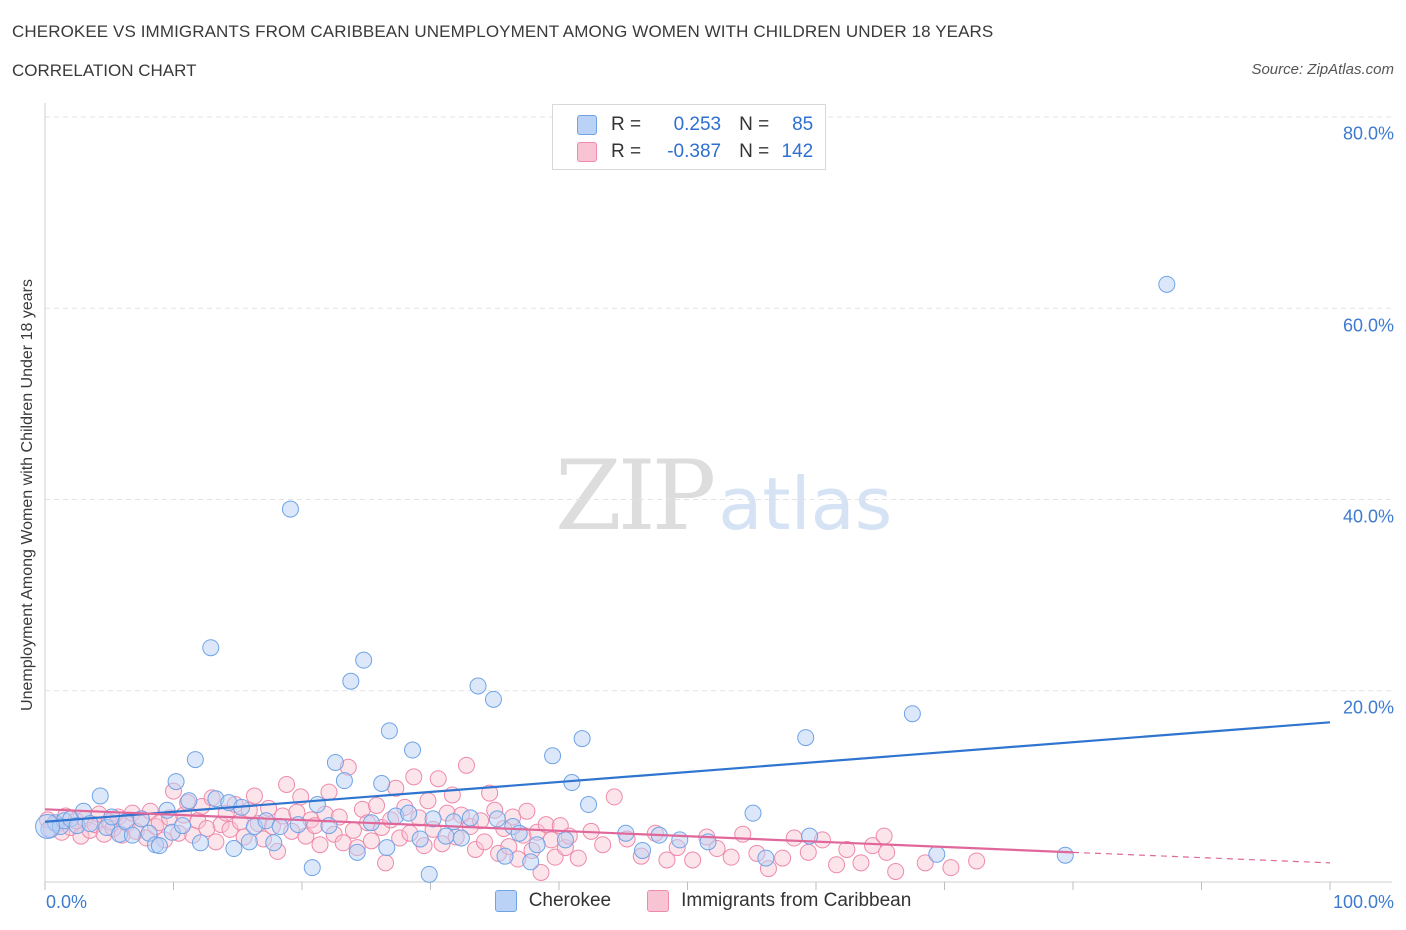 The height and width of the screenshot is (930, 1406). I want to click on r-value: 0.253, so click(697, 124).